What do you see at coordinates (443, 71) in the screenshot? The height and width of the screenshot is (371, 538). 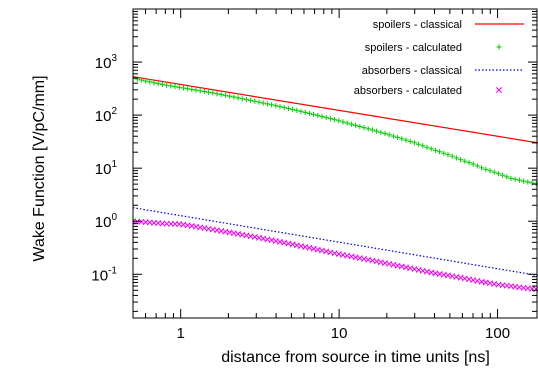 I see `legend-entry: absorbers - classical` at bounding box center [443, 71].